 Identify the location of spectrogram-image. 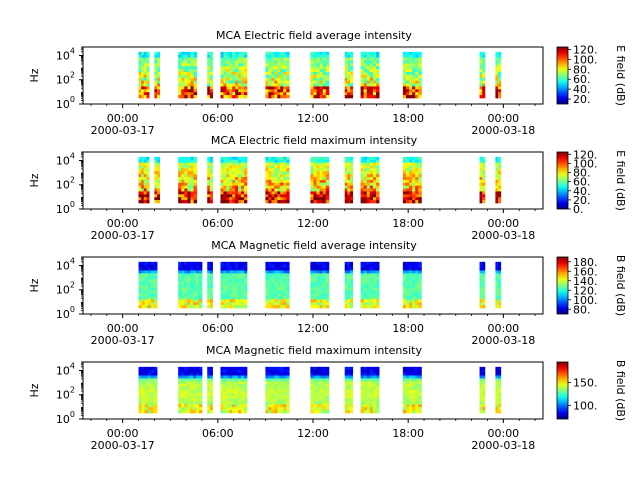
(320, 75).